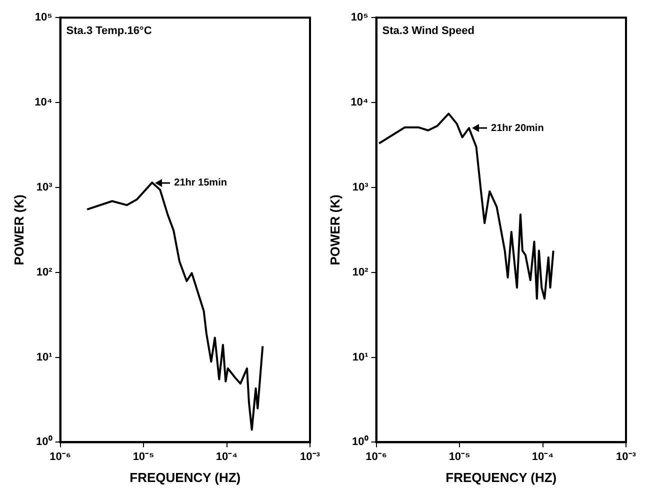 The width and height of the screenshot is (648, 498). What do you see at coordinates (428, 31) in the screenshot?
I see `text: Sta.3 Wind Speed` at bounding box center [428, 31].